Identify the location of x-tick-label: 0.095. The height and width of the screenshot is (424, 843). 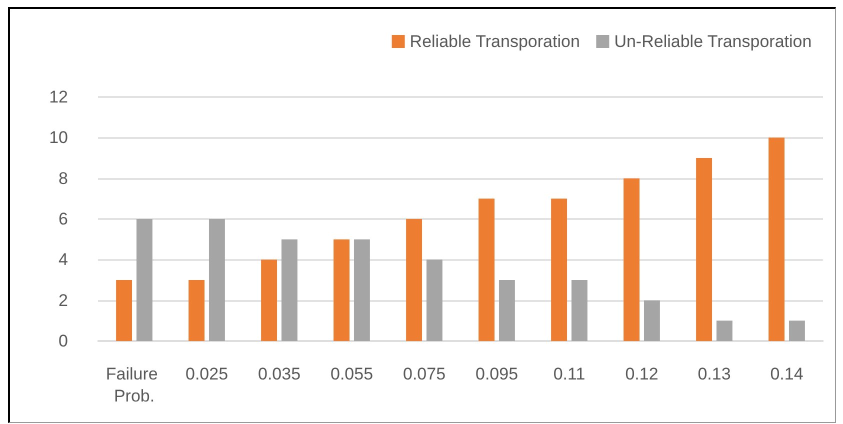
(496, 374).